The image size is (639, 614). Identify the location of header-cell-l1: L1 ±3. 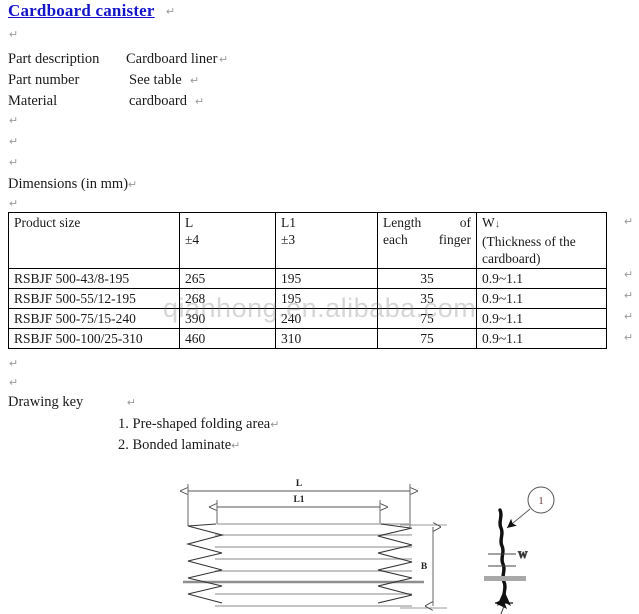
(326, 240).